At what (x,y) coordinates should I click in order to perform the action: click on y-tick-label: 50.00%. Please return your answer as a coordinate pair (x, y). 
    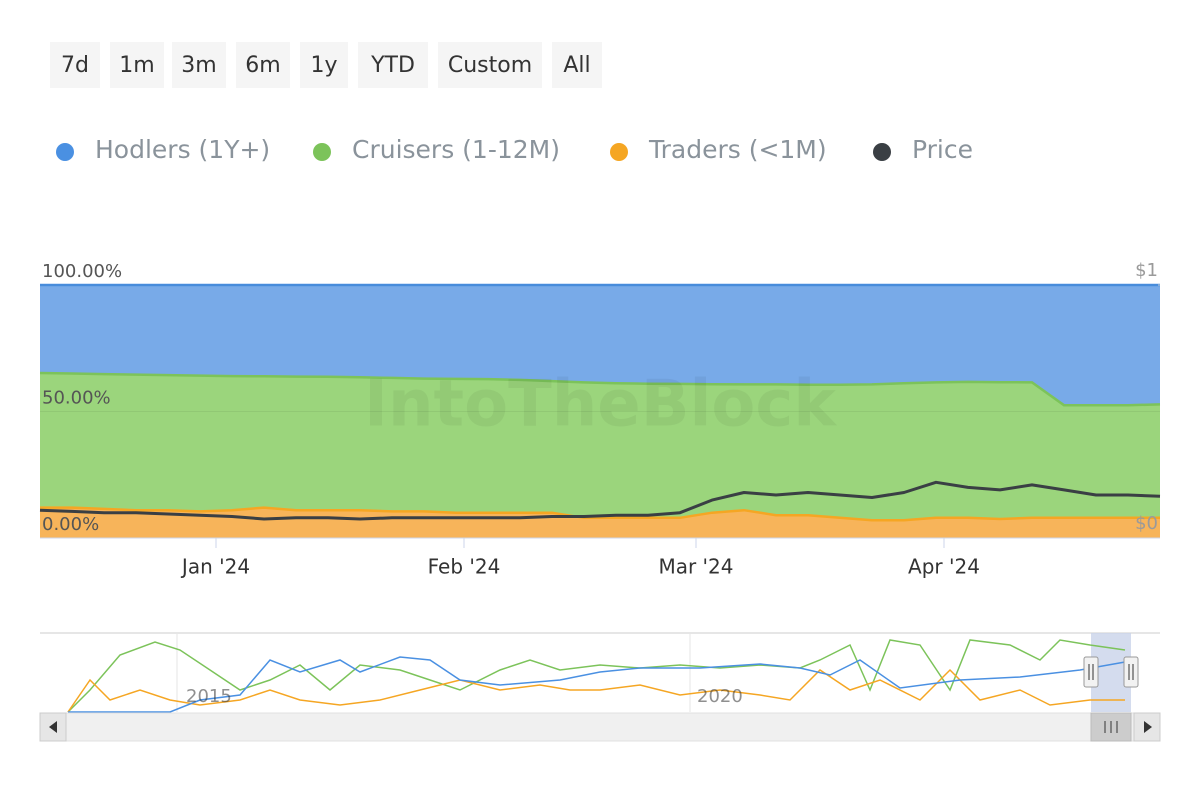
    Looking at the image, I should click on (76, 398).